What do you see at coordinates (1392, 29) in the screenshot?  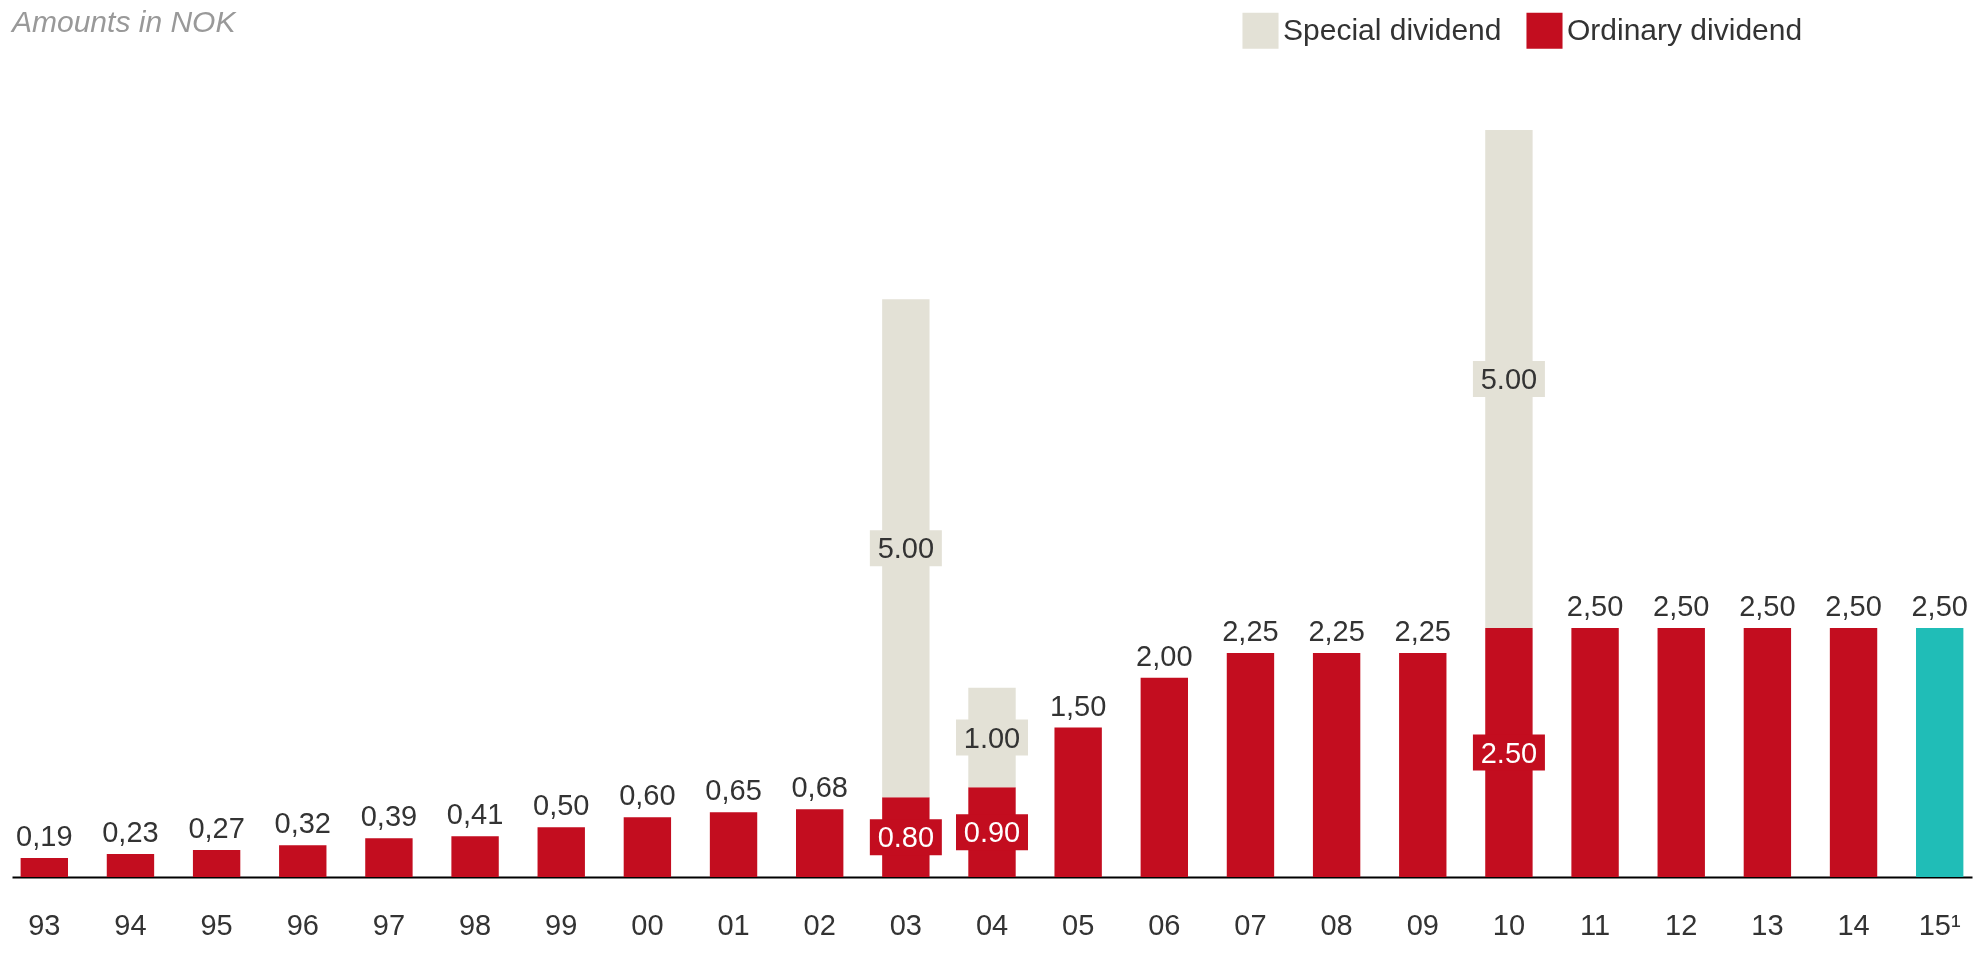 I see `legend-label: Special dividend` at bounding box center [1392, 29].